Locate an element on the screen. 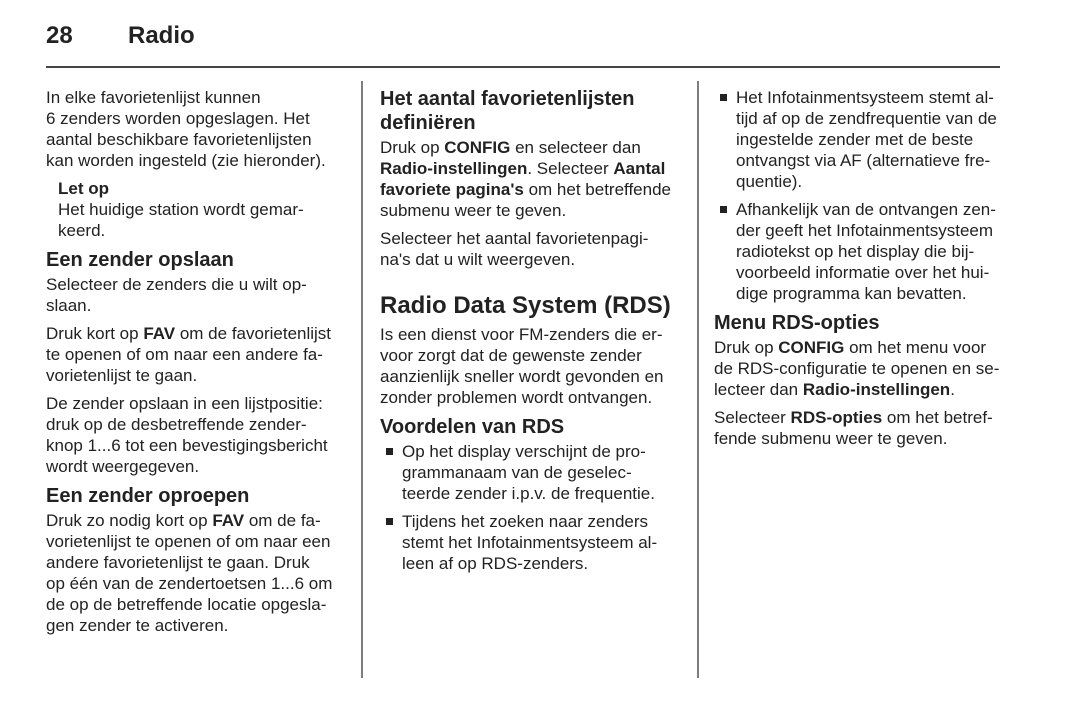 The image size is (1078, 720). section-heading-store-station: Een zender opslaan is located at coordinates (140, 260).